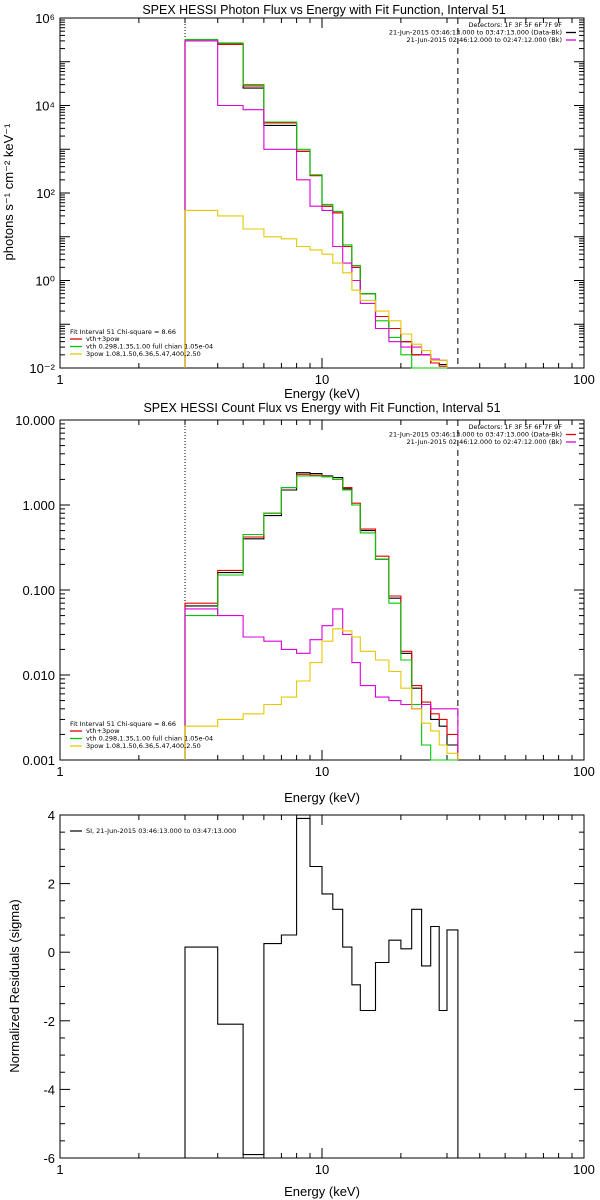  Describe the element at coordinates (123, 724) in the screenshot. I see `count-flux-legend-fit-header: Fit Interval 51 Chi-square = 8.66` at that location.